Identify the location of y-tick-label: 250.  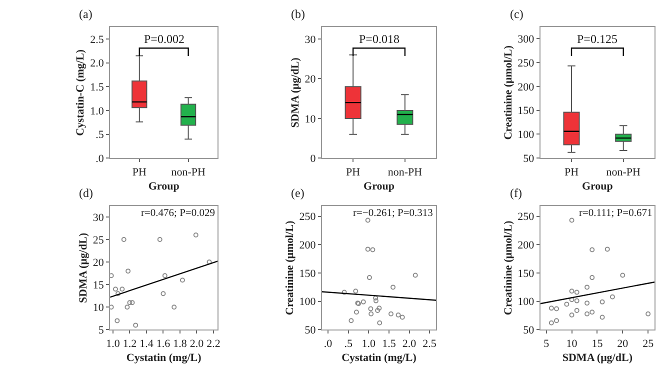
(526, 63).